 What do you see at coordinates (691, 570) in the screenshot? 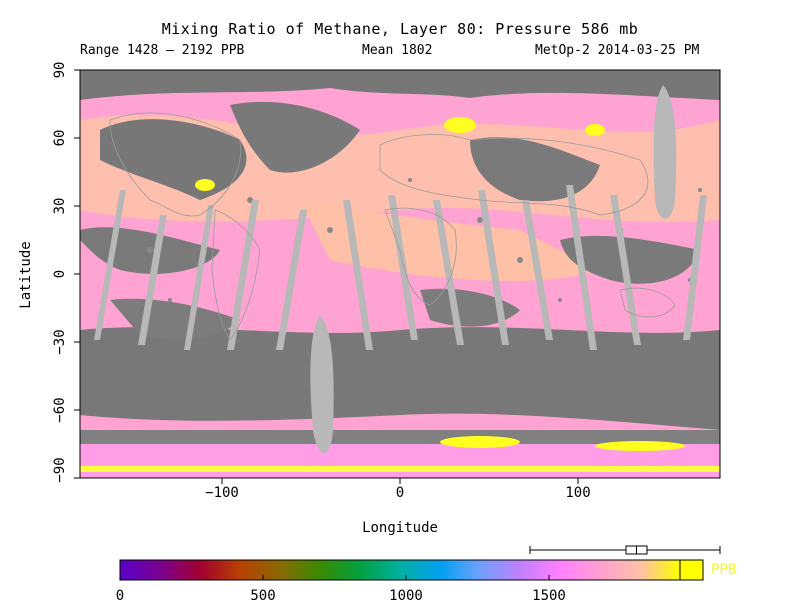
I see `colorbar-overflow-box` at bounding box center [691, 570].